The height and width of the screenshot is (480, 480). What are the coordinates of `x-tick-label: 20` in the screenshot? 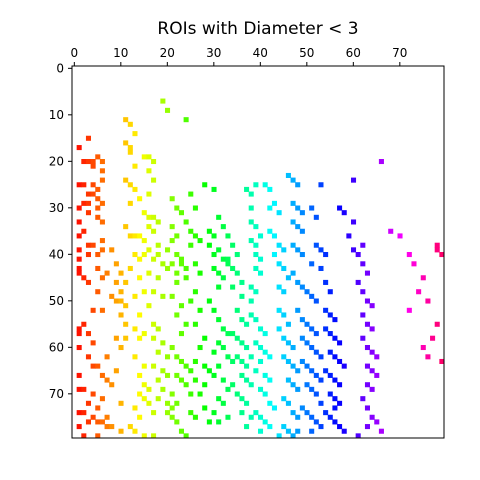 It's located at (167, 53).